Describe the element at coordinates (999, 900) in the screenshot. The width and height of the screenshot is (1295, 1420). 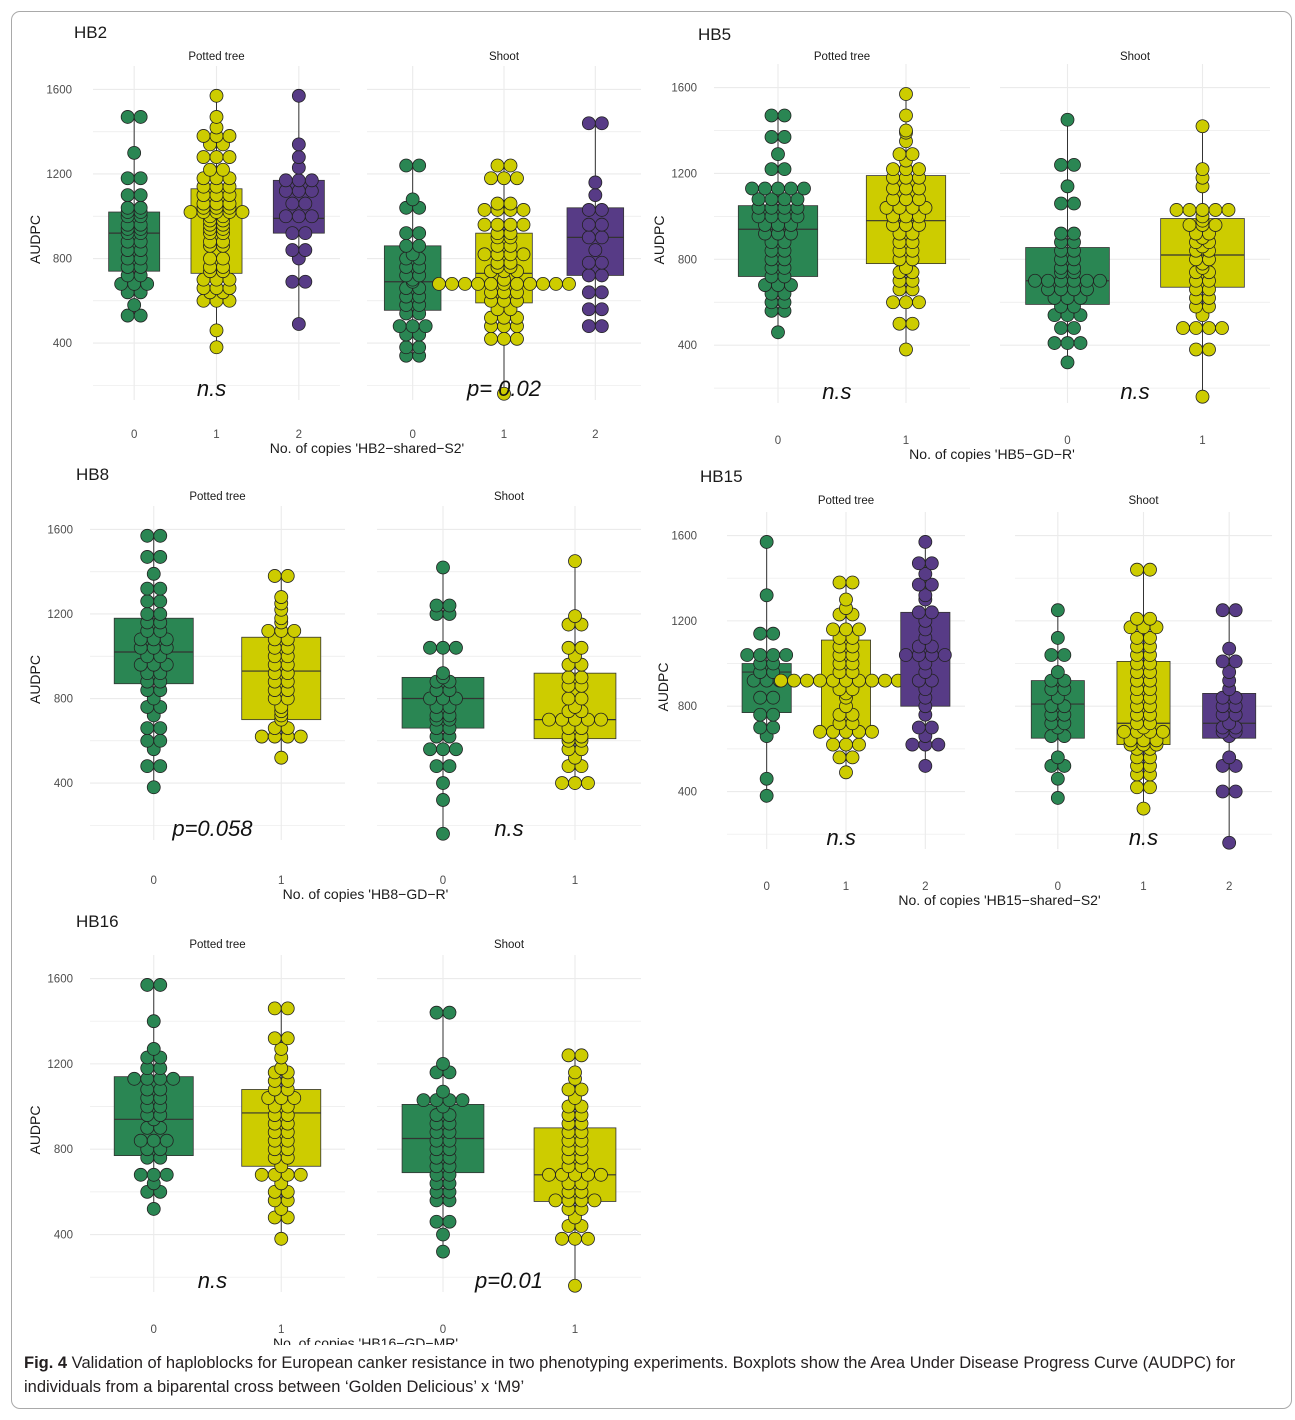
I see `x-axis-label: No. of copies 'HB15−shared−S2'` at that location.